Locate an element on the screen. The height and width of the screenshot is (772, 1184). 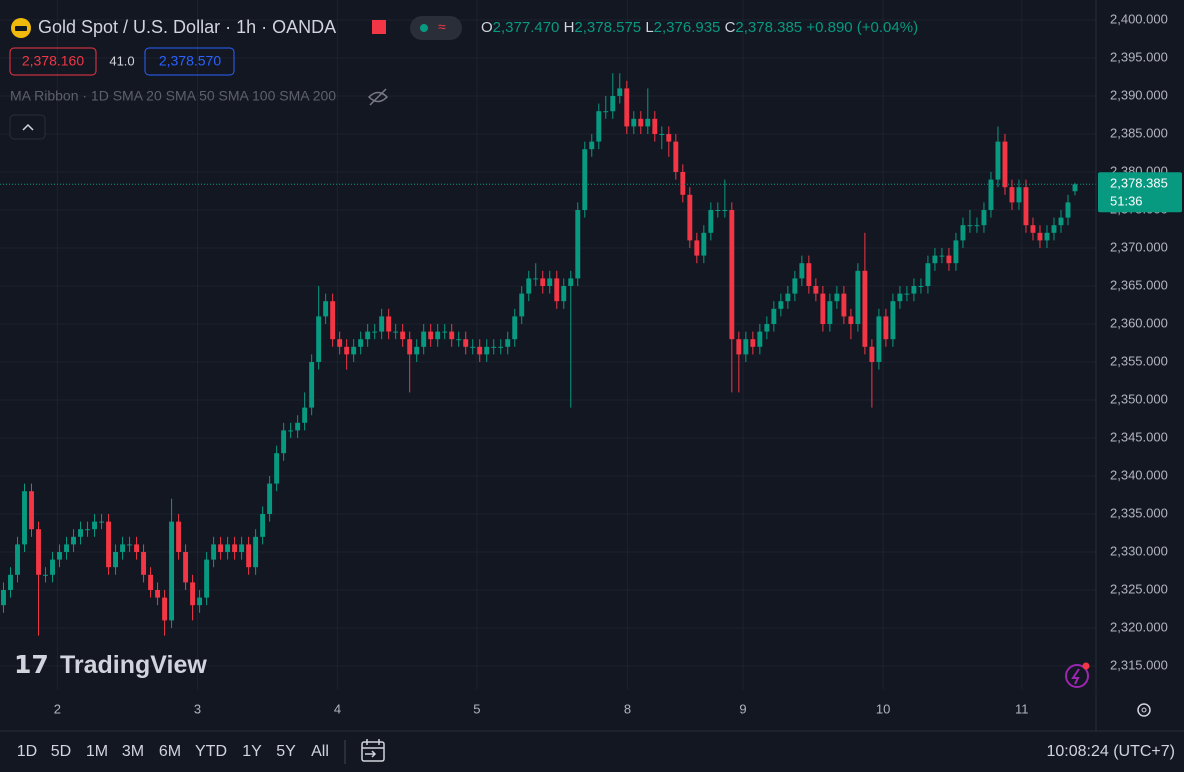
range-button: 1M is located at coordinates (97, 751).